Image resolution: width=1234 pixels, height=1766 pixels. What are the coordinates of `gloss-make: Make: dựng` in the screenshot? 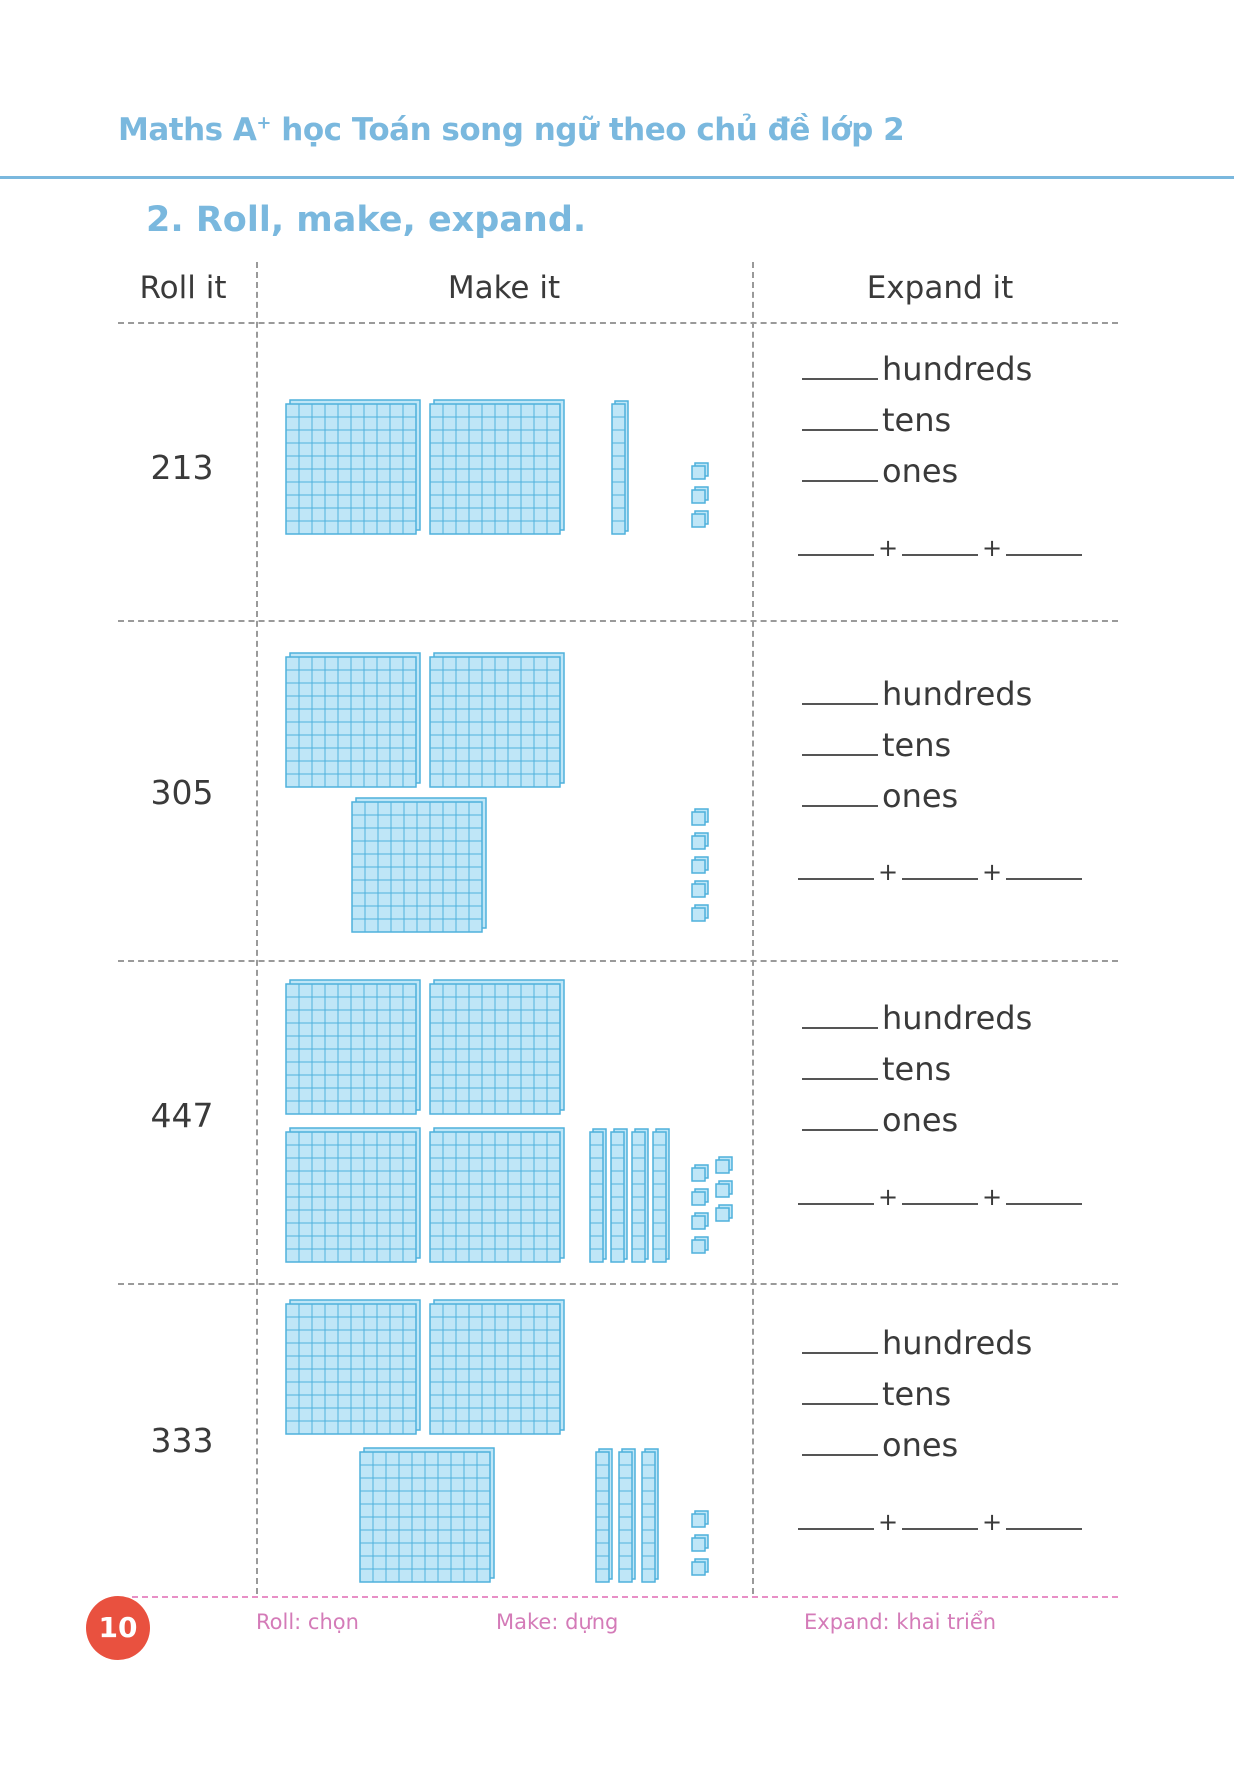 It's located at (557, 1622).